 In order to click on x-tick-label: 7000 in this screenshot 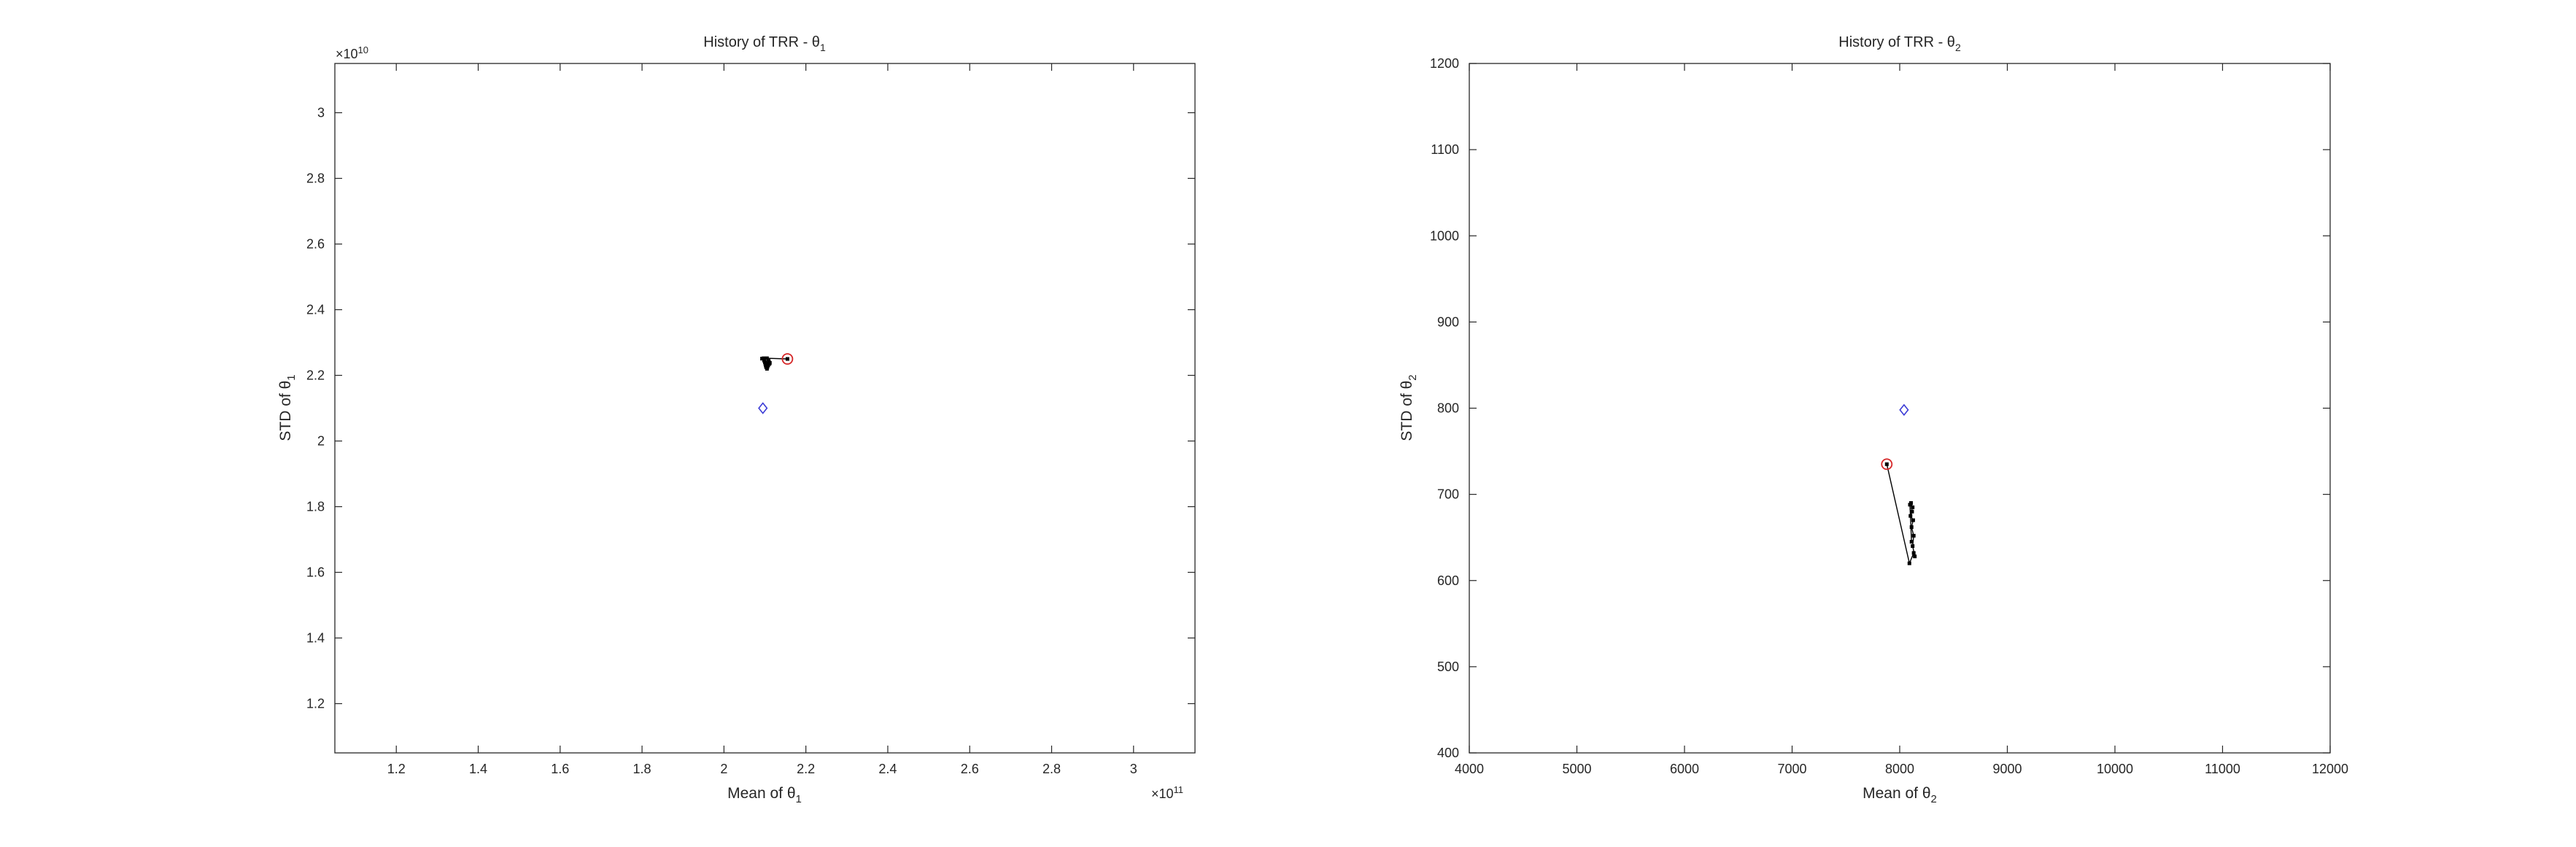, I will do `click(1791, 769)`.